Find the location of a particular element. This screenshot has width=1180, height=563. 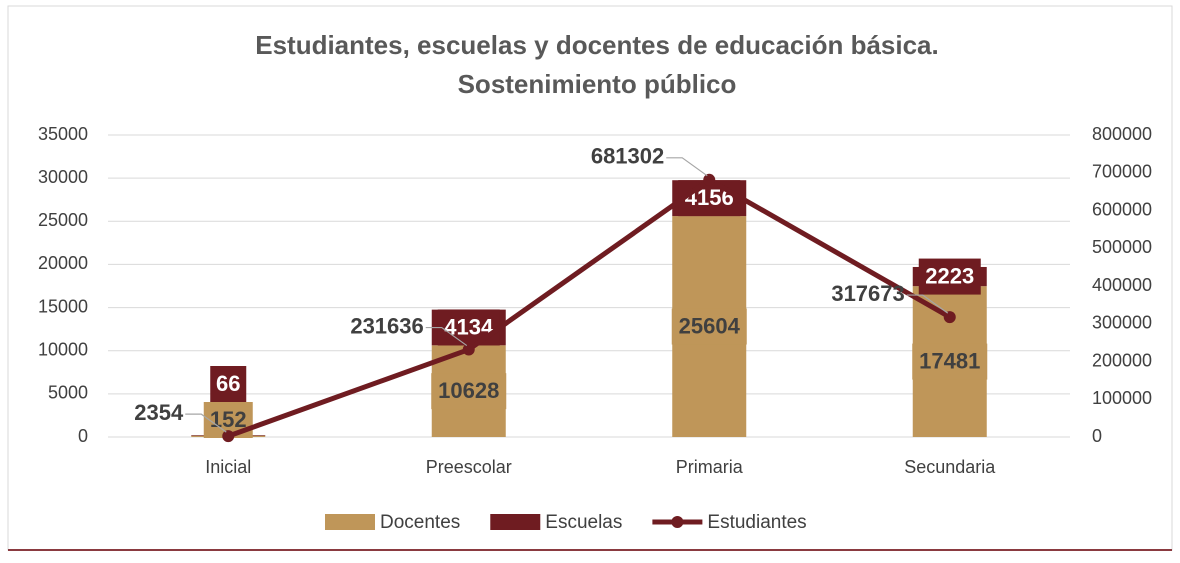

legend-label: Estudiantes is located at coordinates (756, 522).